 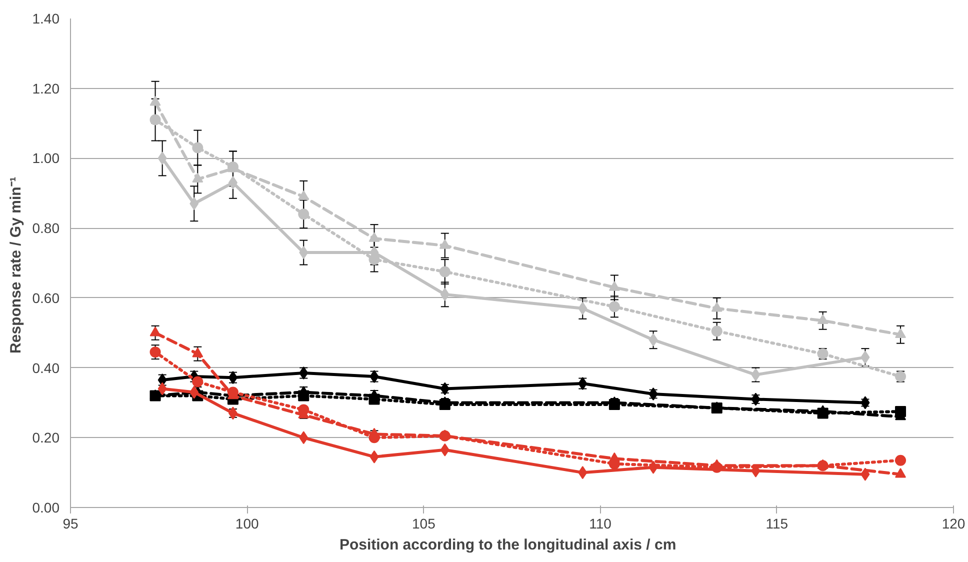 What do you see at coordinates (600, 524) in the screenshot?
I see `x-tick-label: 110` at bounding box center [600, 524].